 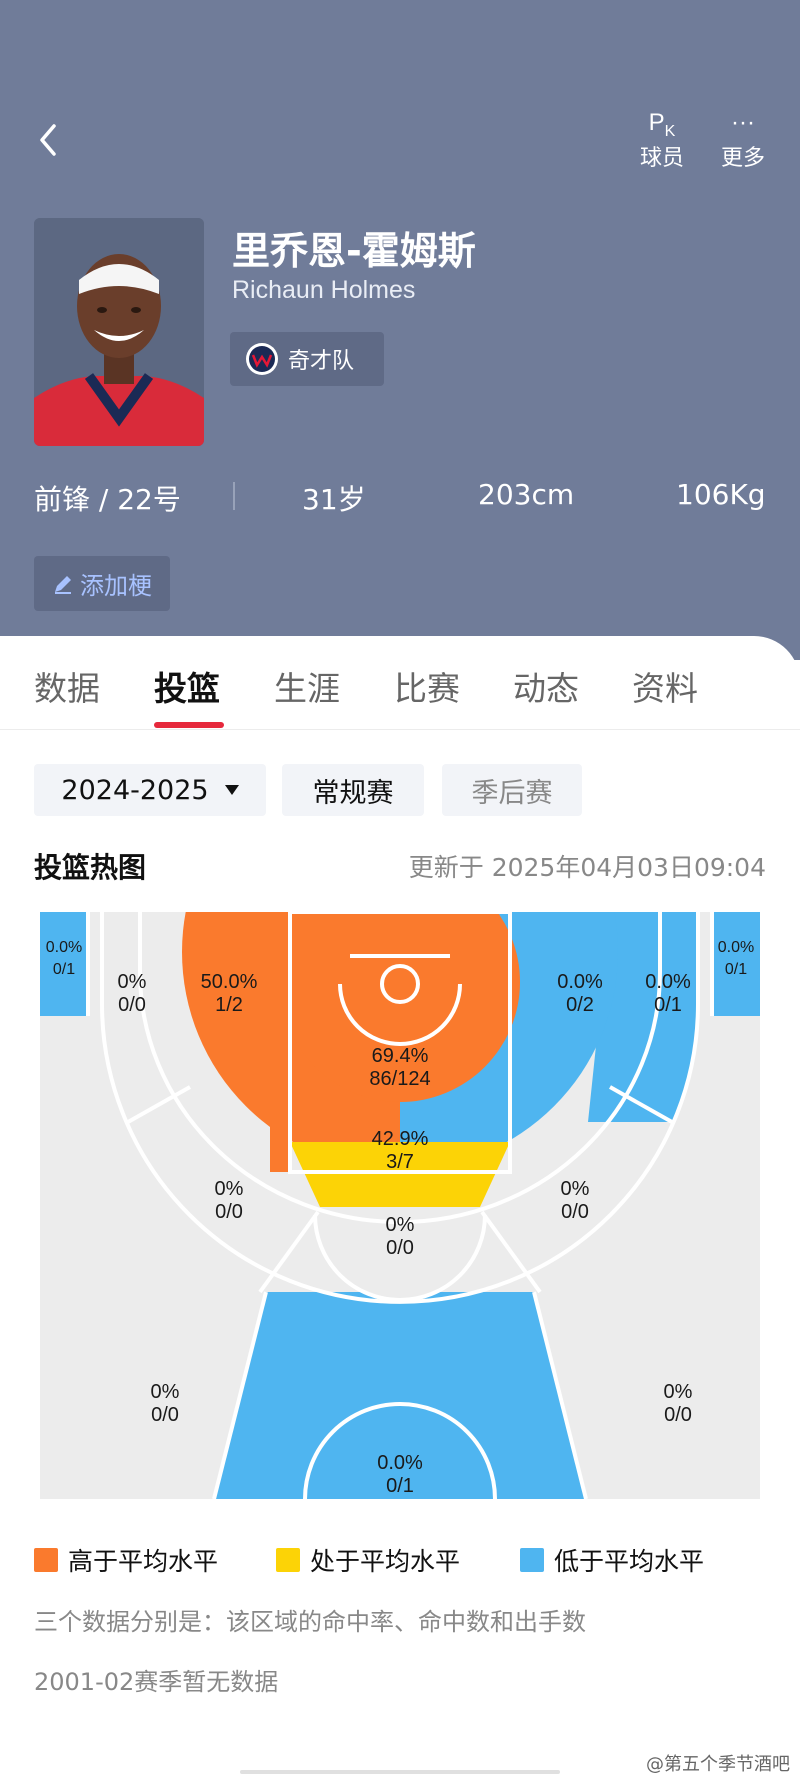 I want to click on mid-left-inner-made: 1/2, so click(x=229, y=1005).